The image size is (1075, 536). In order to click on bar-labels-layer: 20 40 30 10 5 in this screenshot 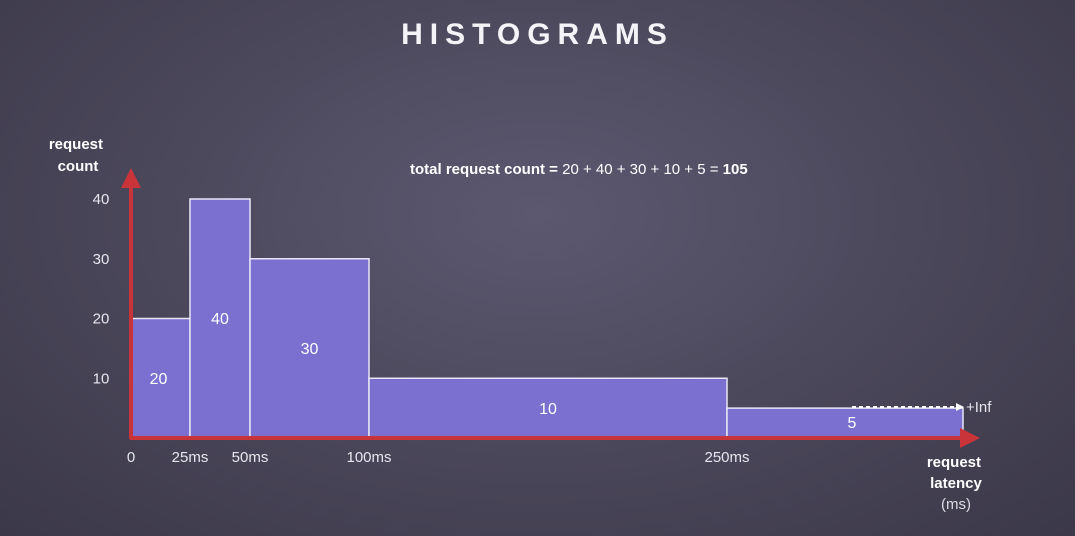, I will do `click(503, 371)`.